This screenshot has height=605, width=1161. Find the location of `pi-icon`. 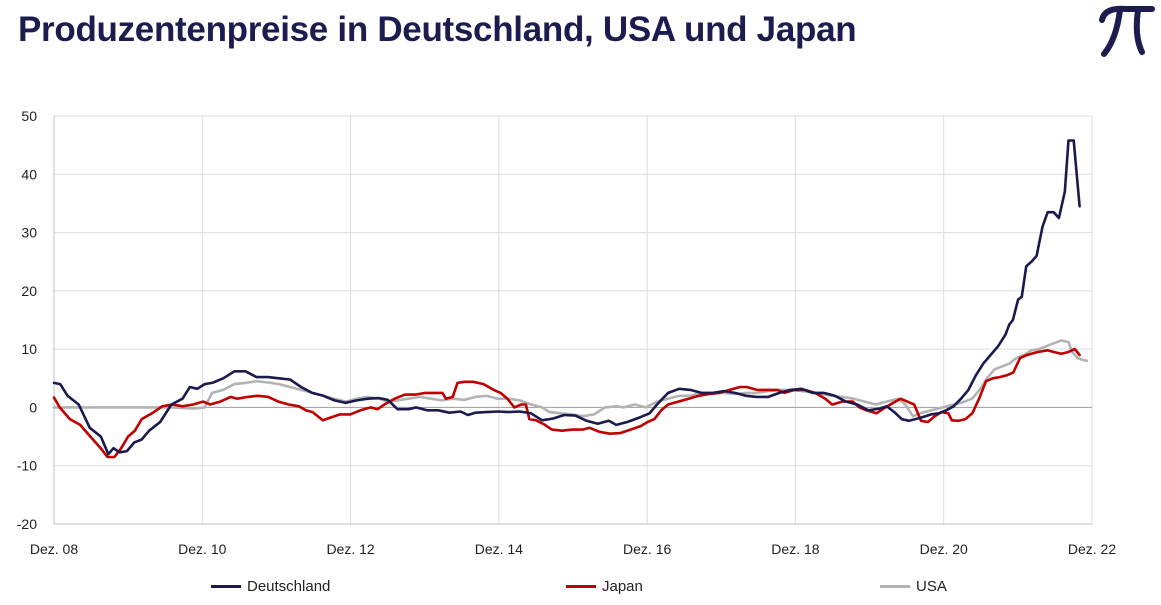

pi-icon is located at coordinates (1127, 31).